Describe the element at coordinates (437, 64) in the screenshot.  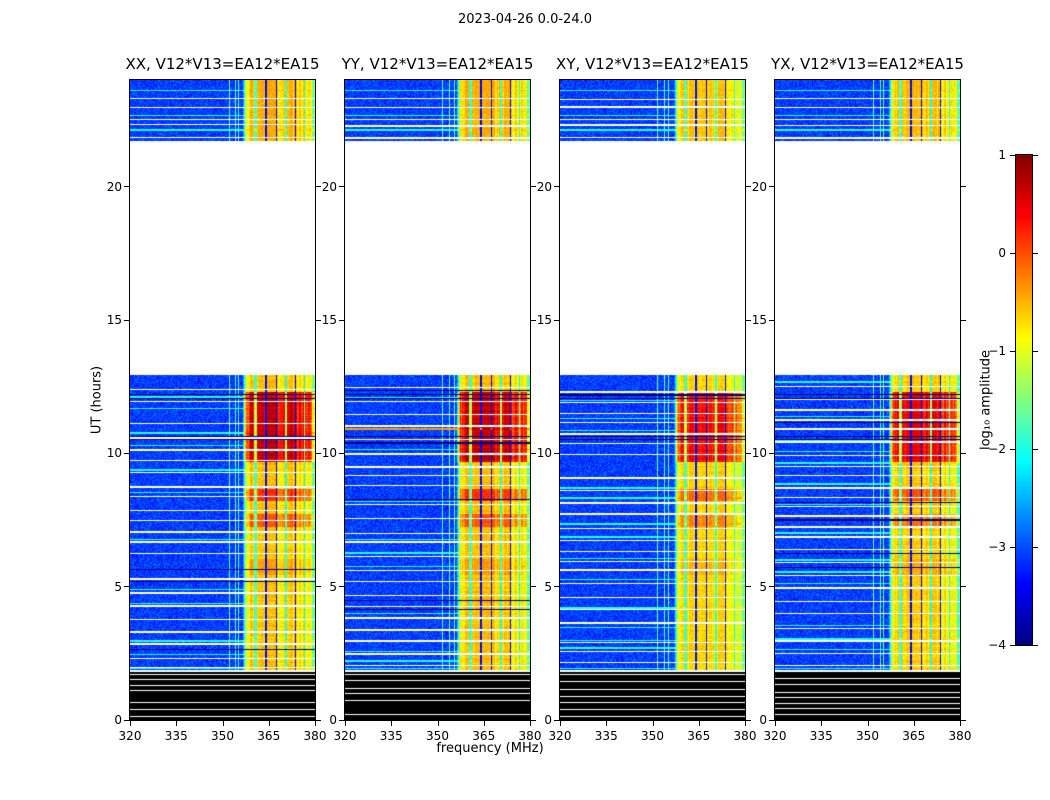
I see `panel-title: YY, V12*V13=EA12*EA15` at that location.